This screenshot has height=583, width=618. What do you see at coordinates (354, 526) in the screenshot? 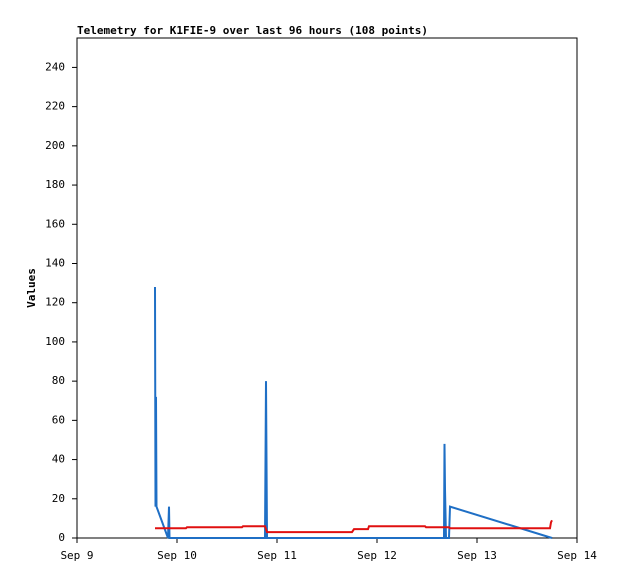
I see `series-line` at bounding box center [354, 526].